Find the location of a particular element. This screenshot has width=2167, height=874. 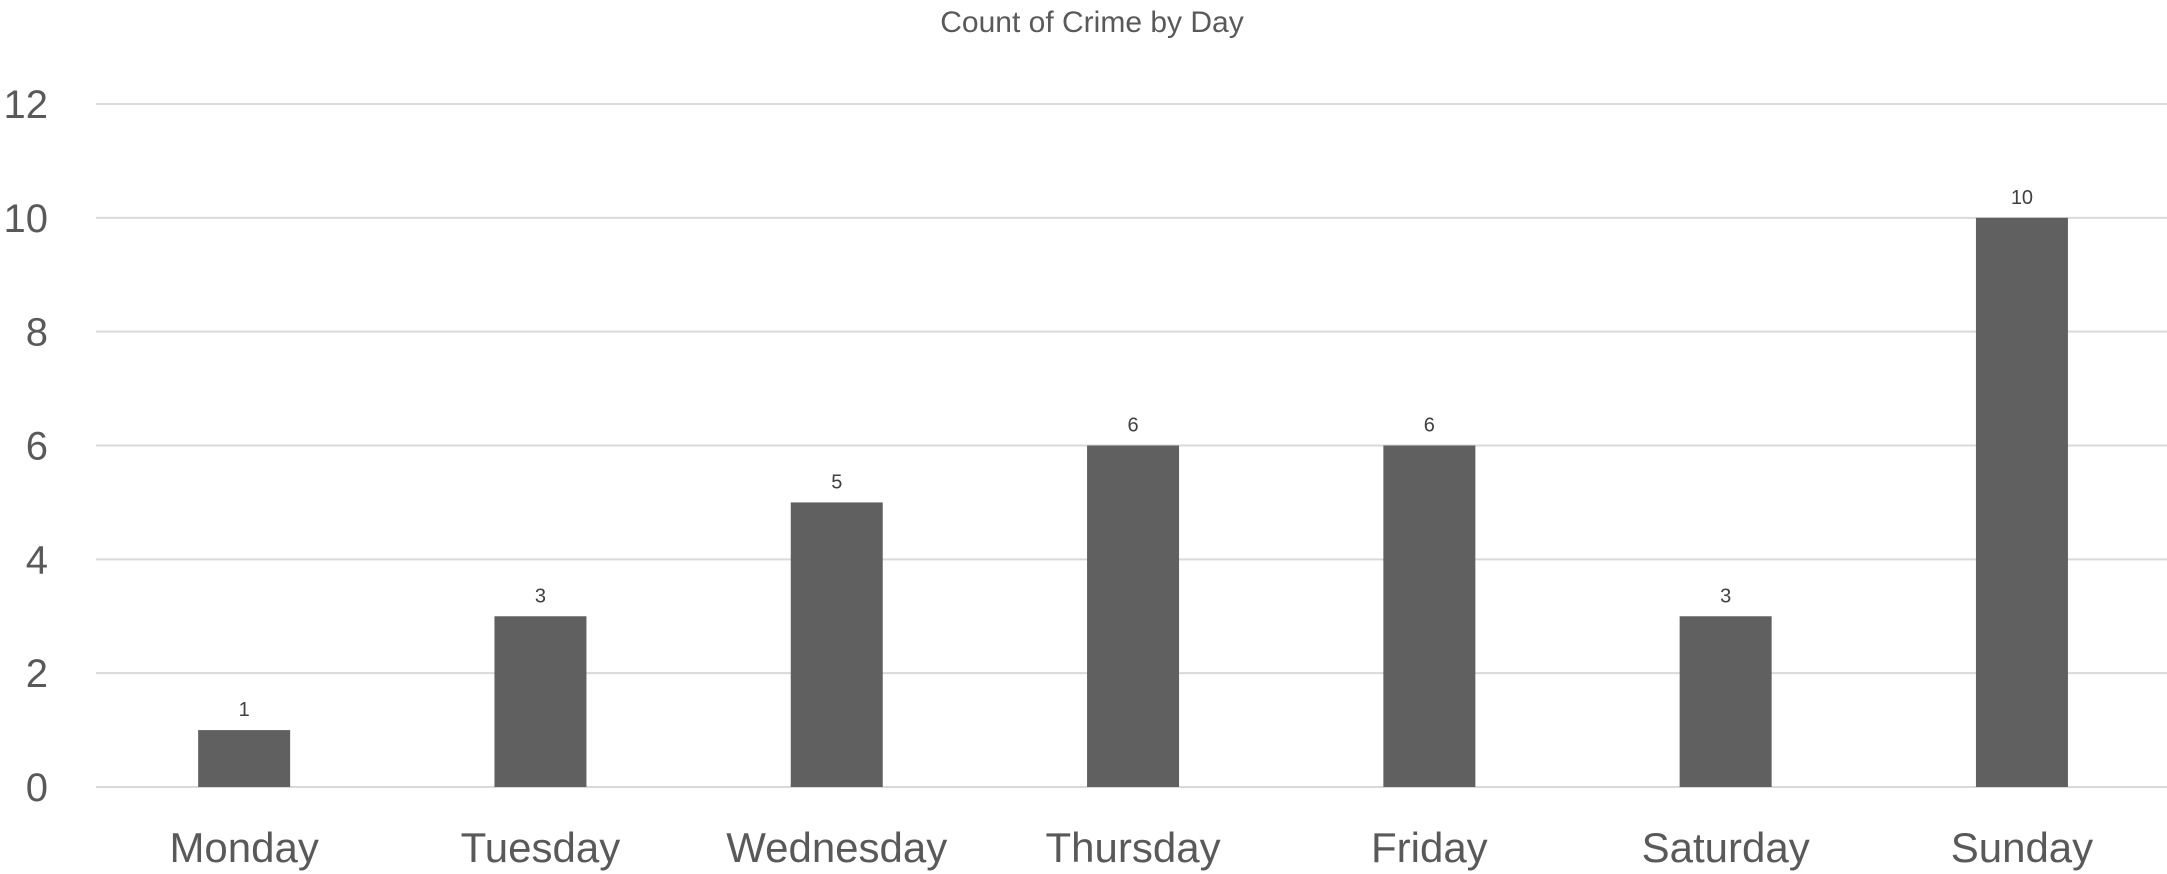

y-tick-label: 12 is located at coordinates (26, 105).